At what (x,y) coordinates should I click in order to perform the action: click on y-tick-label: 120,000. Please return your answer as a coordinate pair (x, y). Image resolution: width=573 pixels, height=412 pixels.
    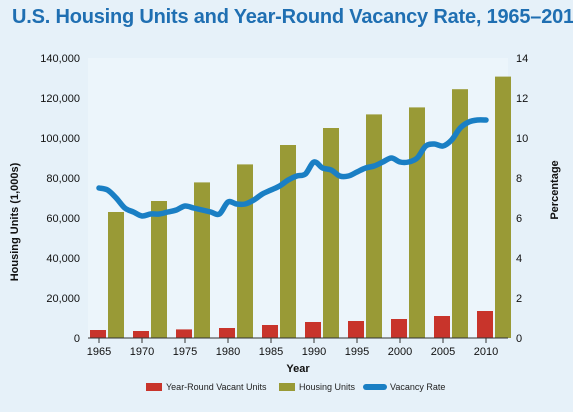
    Looking at the image, I should click on (60, 99).